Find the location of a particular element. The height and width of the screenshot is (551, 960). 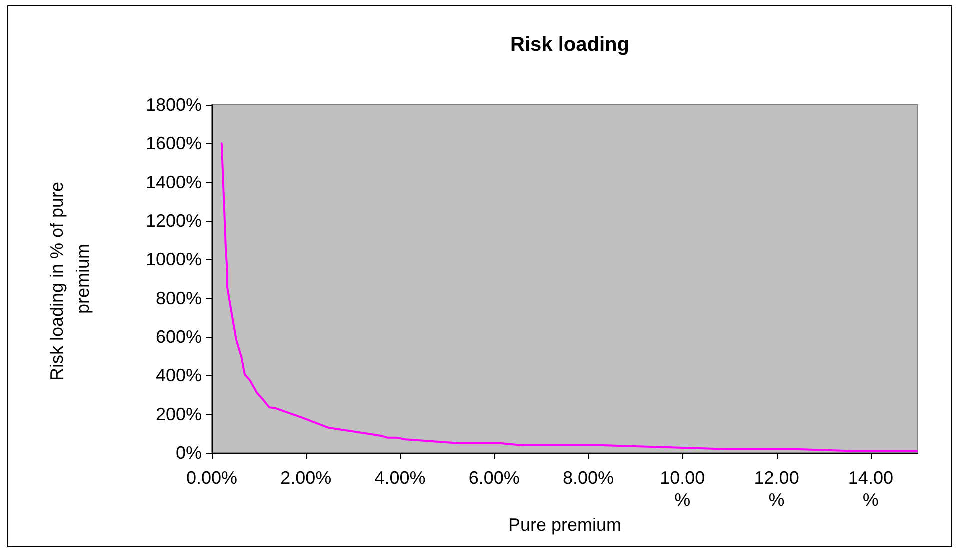

x-tick-label: 2.00% is located at coordinates (306, 478).